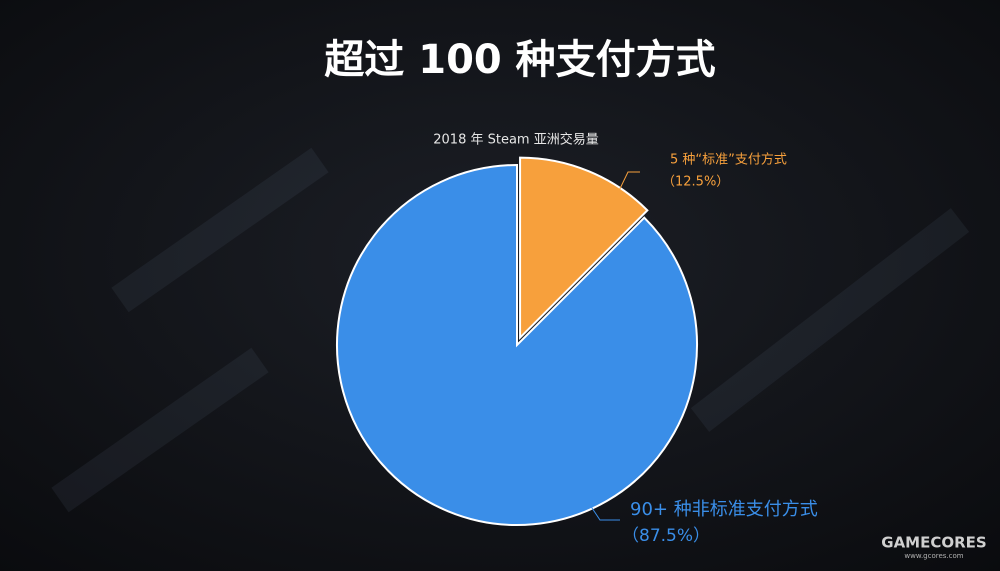 Image resolution: width=1000 pixels, height=571 pixels. Describe the element at coordinates (933, 543) in the screenshot. I see `watermark-brand: GAMECORES` at that location.